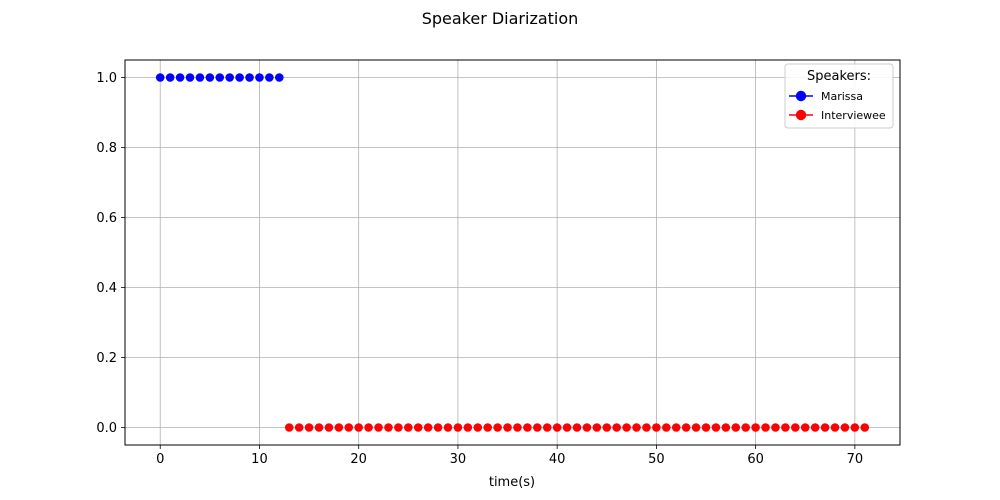 The height and width of the screenshot is (500, 1000). I want to click on x-tick-label: 50, so click(656, 459).